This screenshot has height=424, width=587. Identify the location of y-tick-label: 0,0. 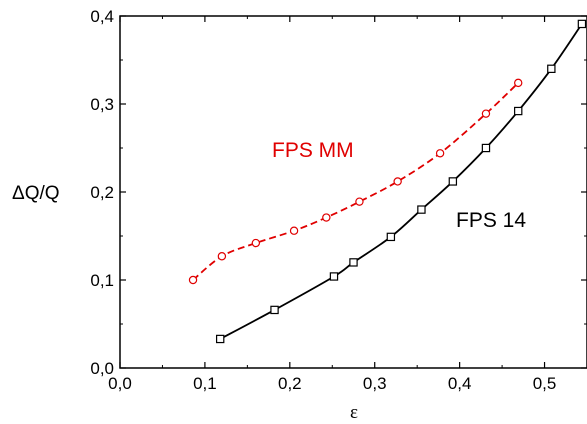
(102, 368).